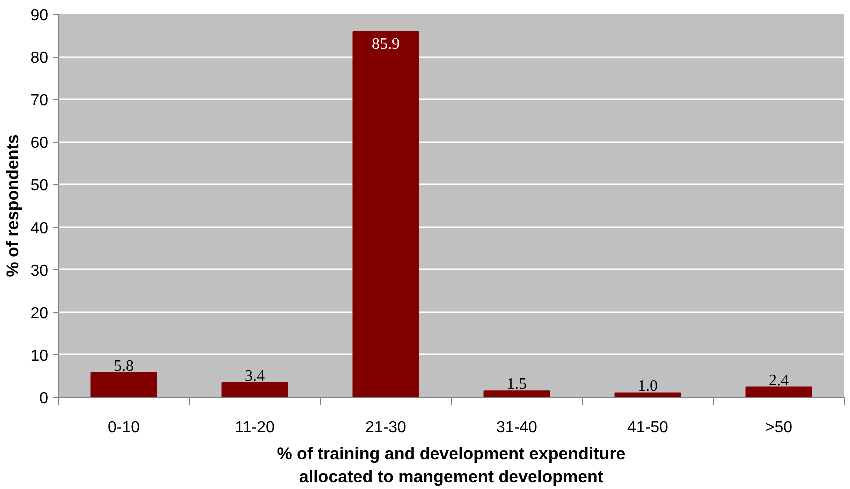 This screenshot has height=489, width=850. What do you see at coordinates (39, 16) in the screenshot?
I see `y-tick-label: 90` at bounding box center [39, 16].